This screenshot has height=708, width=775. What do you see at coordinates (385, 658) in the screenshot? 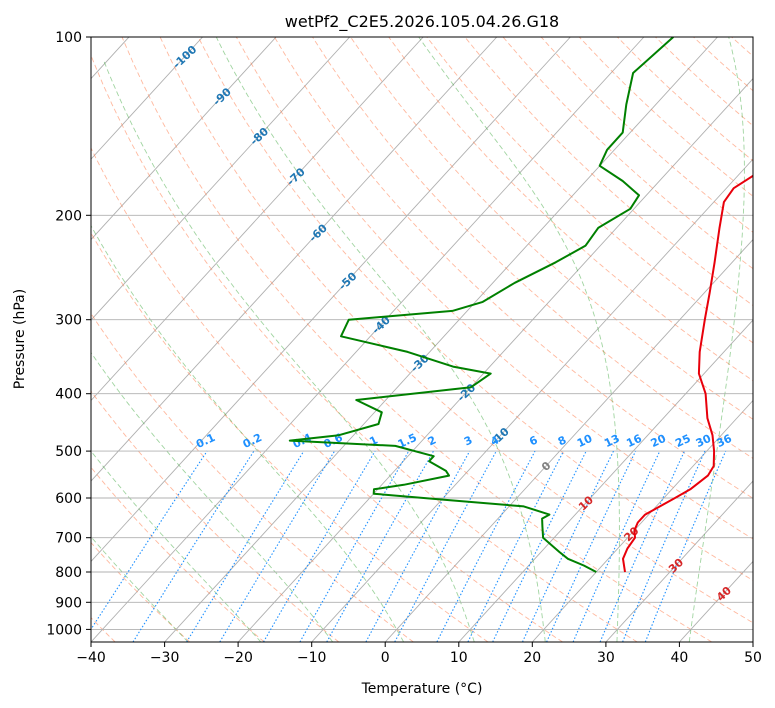
I see `x-tick-label: 0` at bounding box center [385, 658].